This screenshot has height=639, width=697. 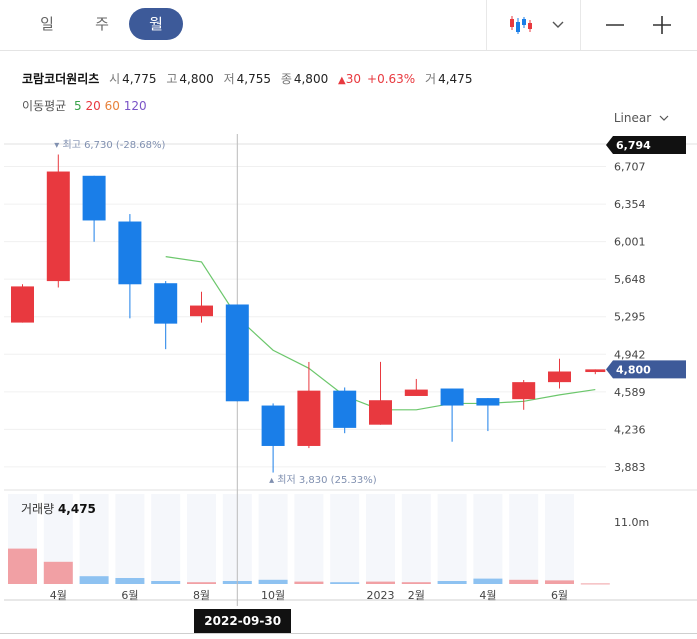 I want to click on price-tick-label: 5,295, so click(x=630, y=317).